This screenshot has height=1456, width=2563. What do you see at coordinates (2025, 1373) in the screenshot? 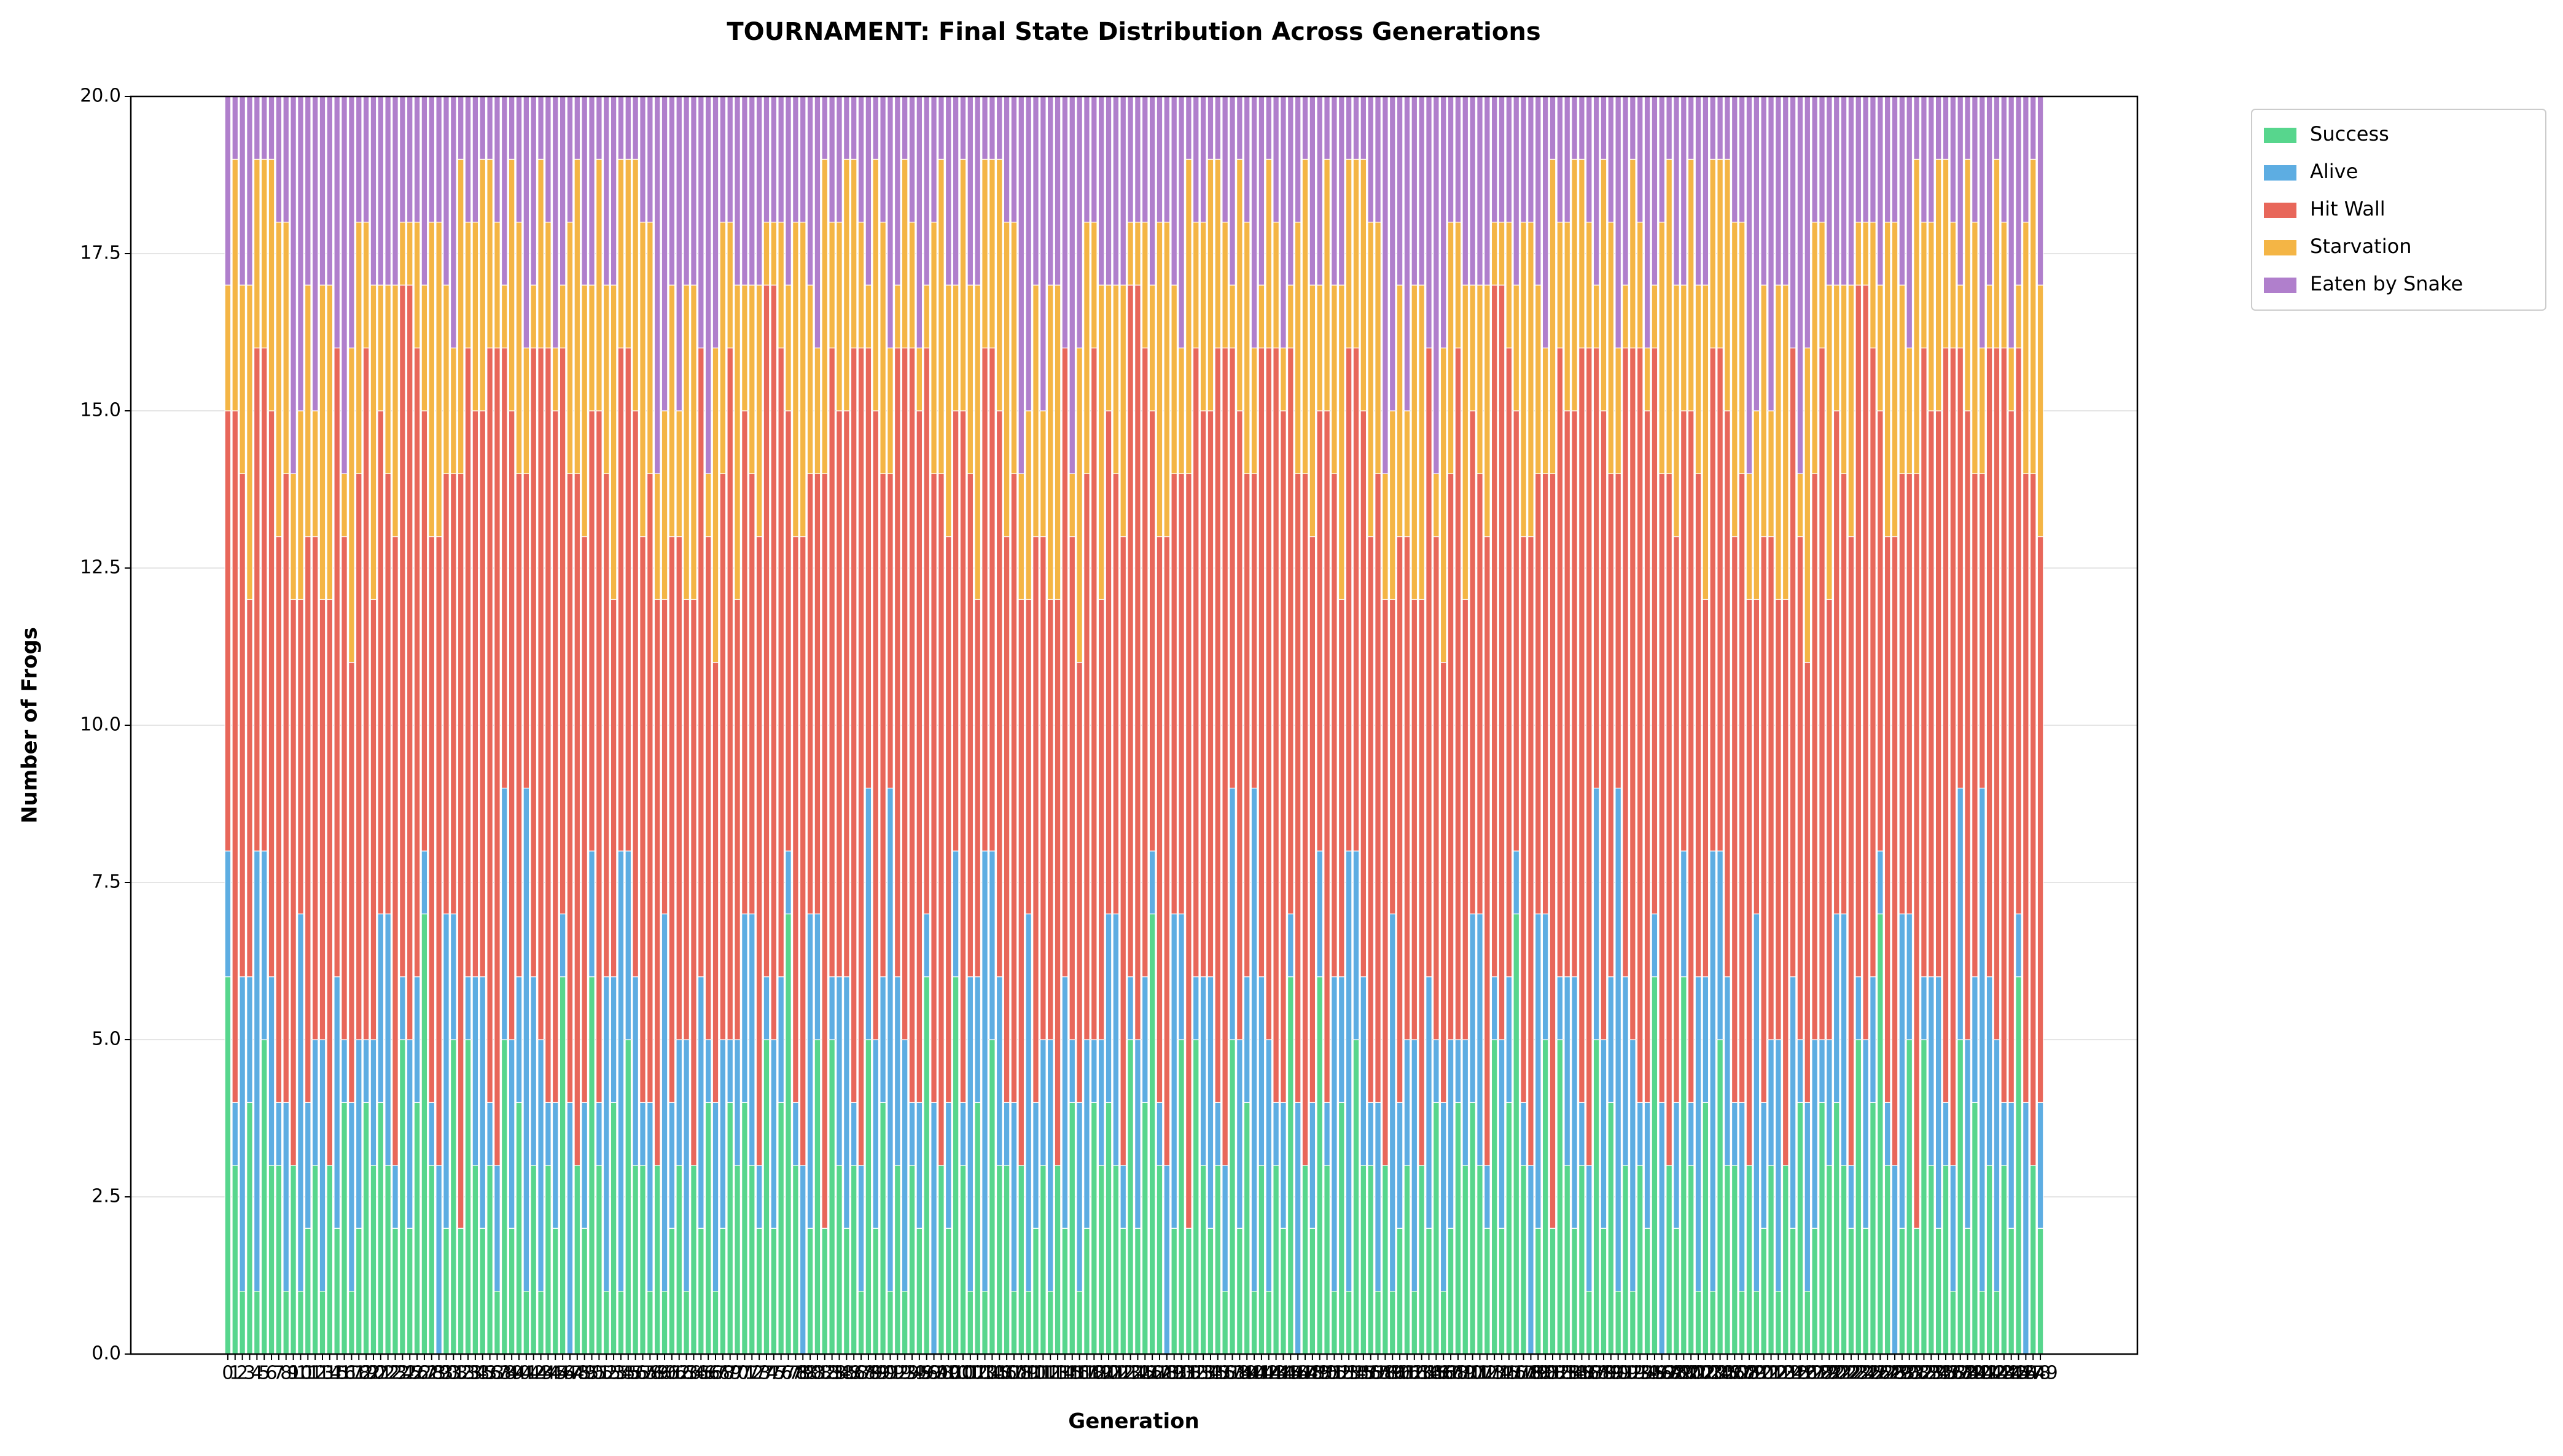
I see `x-tick-label: 247` at bounding box center [2025, 1373].